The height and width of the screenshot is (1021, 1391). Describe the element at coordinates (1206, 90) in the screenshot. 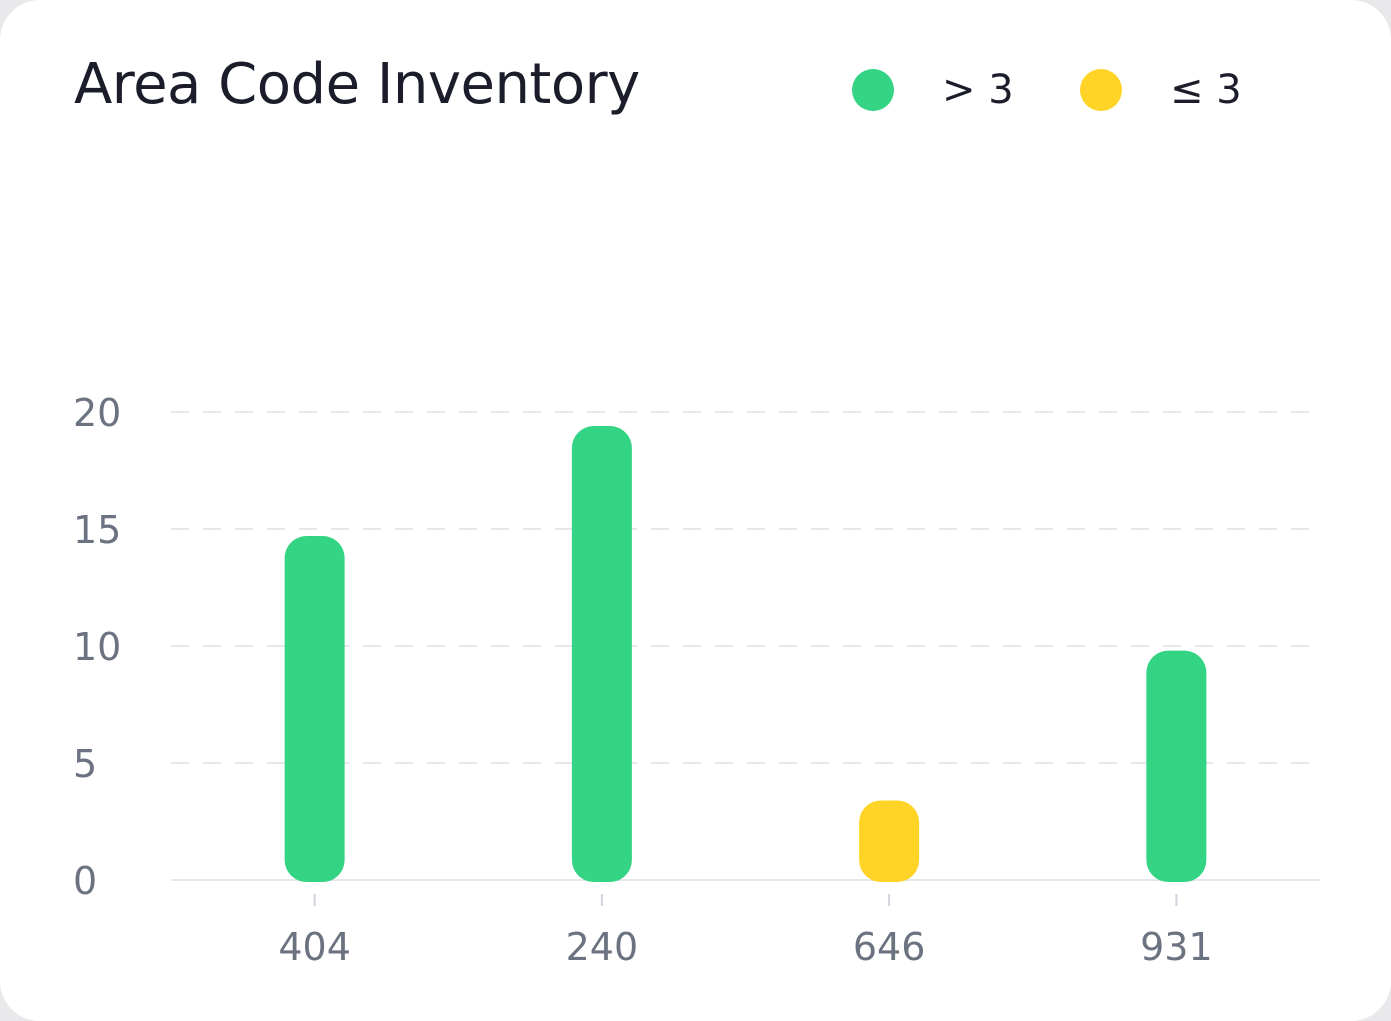

I see `legend-label: ≤ 3` at that location.